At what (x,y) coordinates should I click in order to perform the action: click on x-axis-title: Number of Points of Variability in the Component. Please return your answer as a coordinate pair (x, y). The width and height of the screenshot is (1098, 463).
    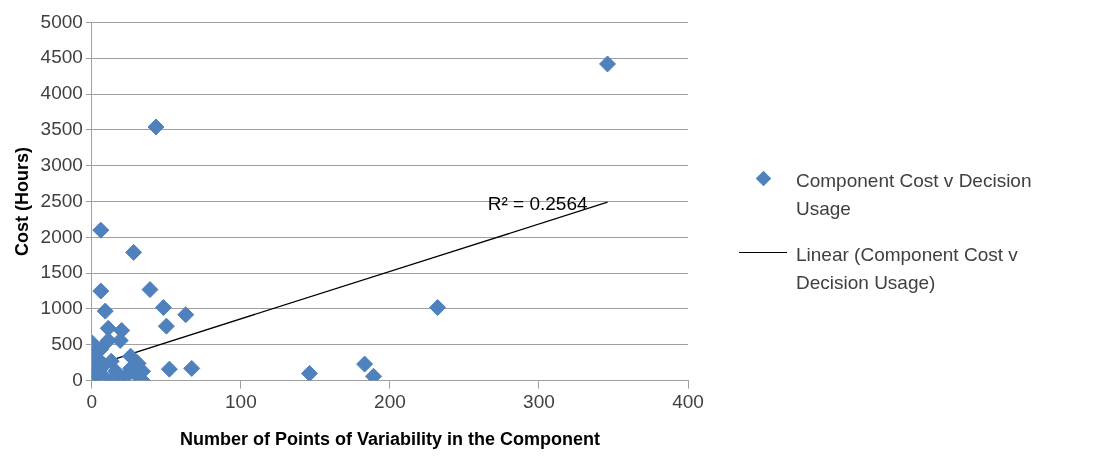
    Looking at the image, I should click on (389, 439).